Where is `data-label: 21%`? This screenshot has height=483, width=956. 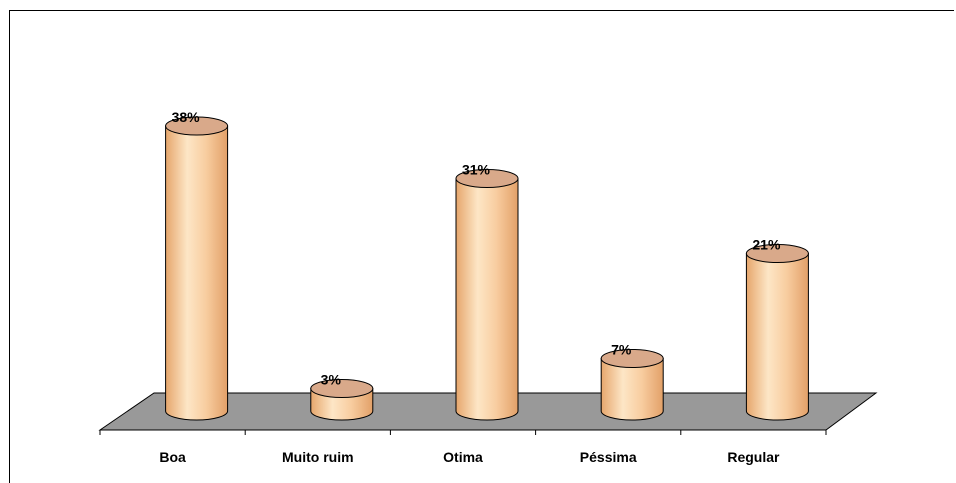 data-label: 21% is located at coordinates (766, 245).